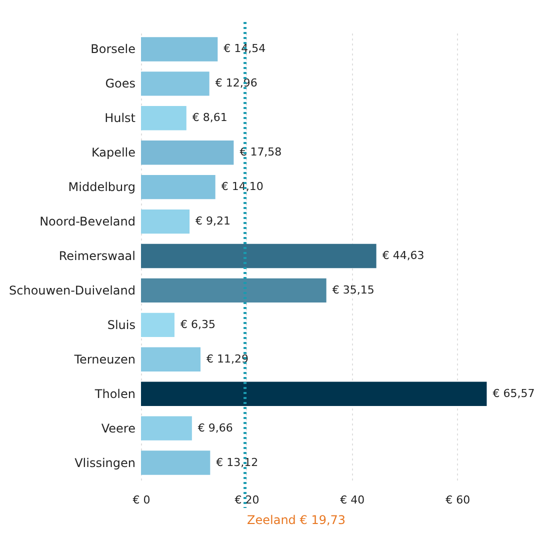 The image size is (547, 546). What do you see at coordinates (242, 187) in the screenshot?
I see `data-label: € 14,10` at bounding box center [242, 187].